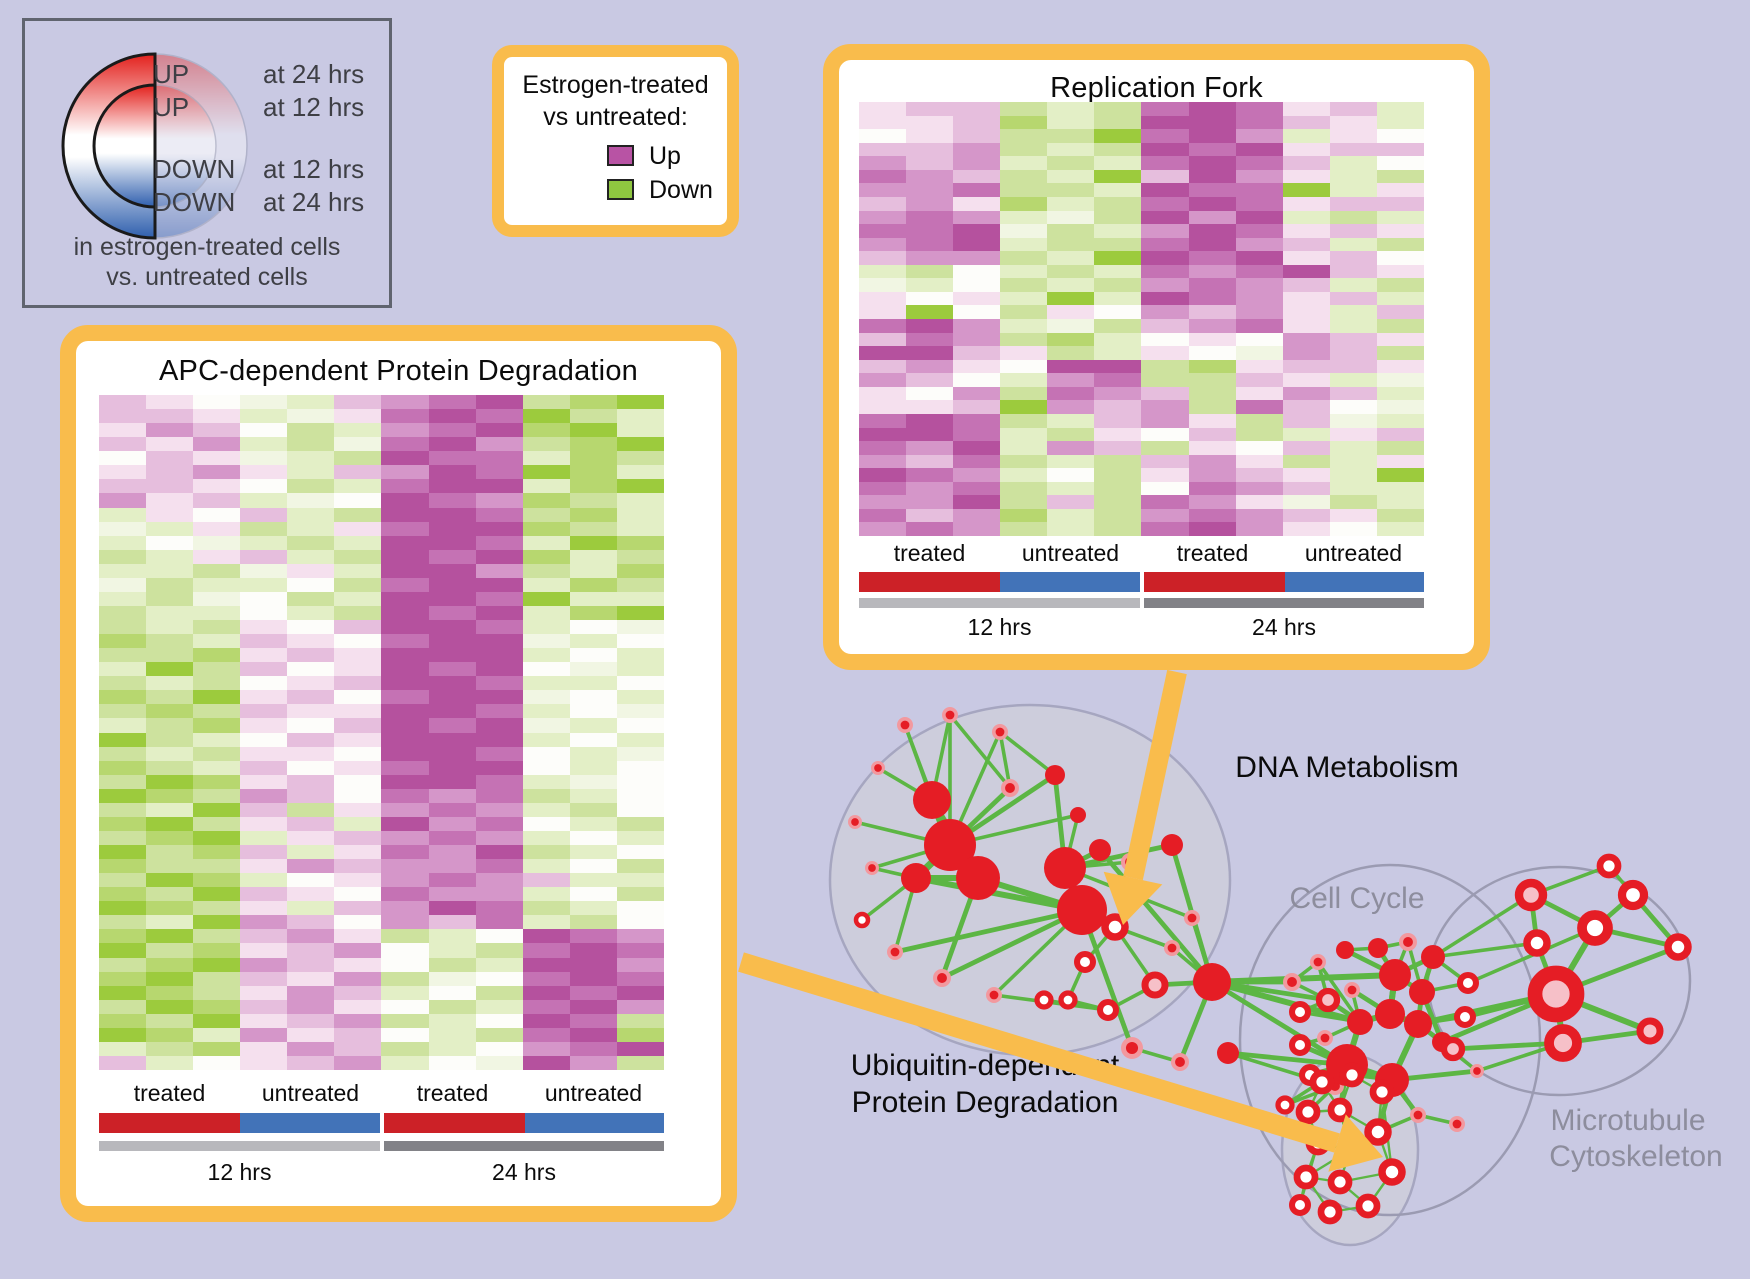 The image size is (1750, 1279). What do you see at coordinates (999, 603) in the screenshot?
I see `rf-12hrs-bar` at bounding box center [999, 603].